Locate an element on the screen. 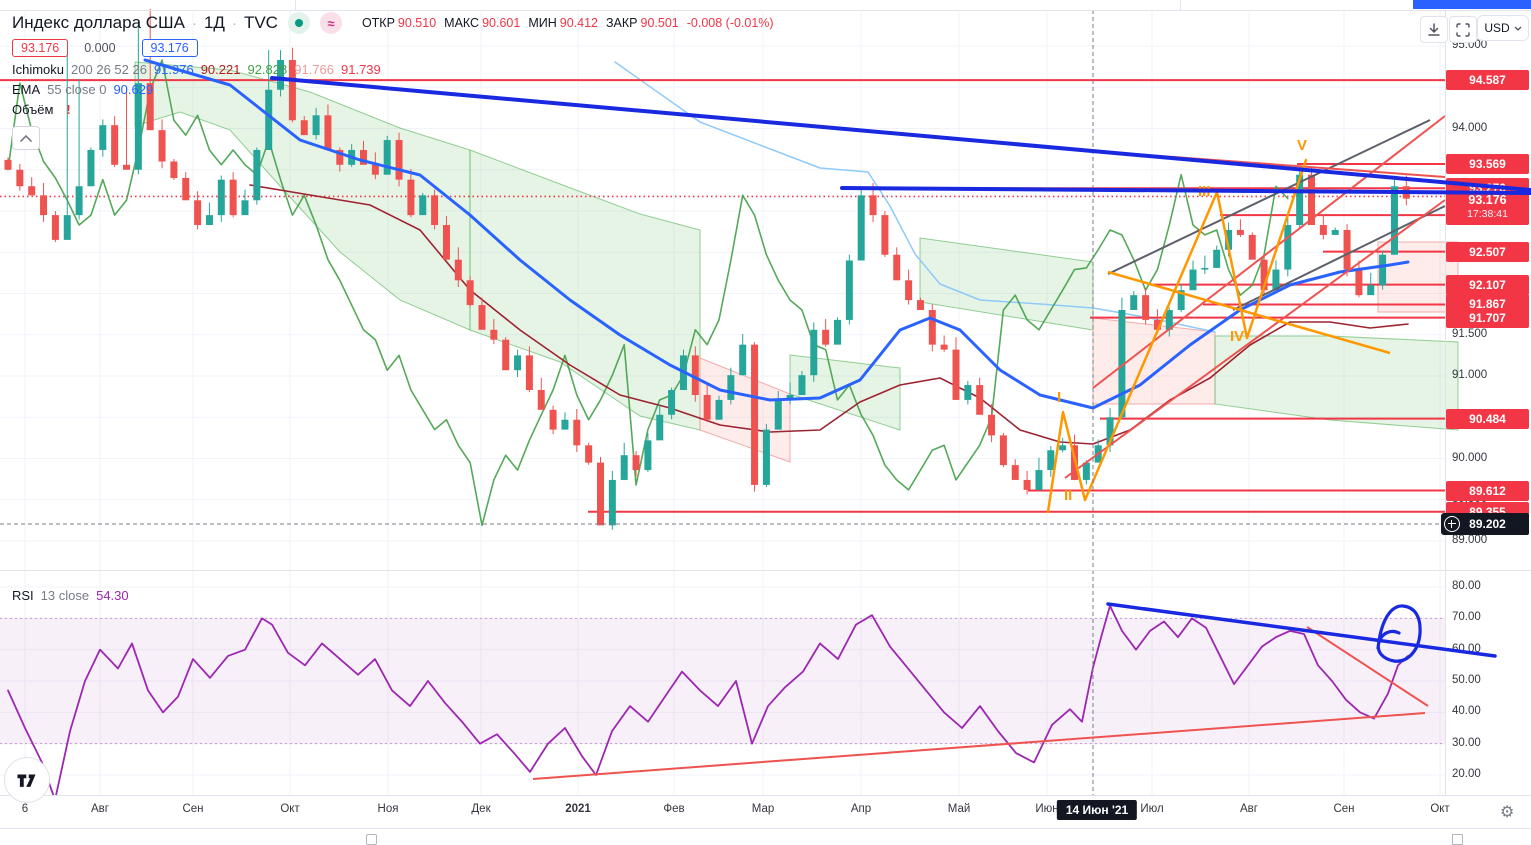 The height and width of the screenshot is (845, 1531). ichimoku-name: Ichimoku is located at coordinates (38, 69).